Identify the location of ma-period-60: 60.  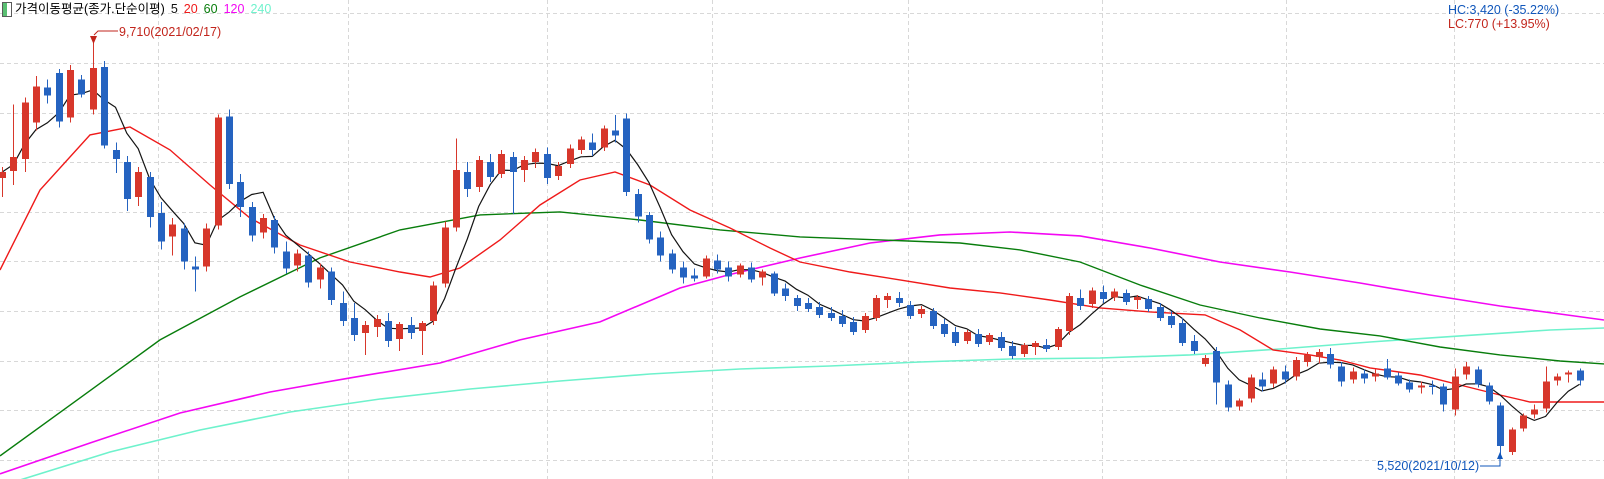
(210, 9).